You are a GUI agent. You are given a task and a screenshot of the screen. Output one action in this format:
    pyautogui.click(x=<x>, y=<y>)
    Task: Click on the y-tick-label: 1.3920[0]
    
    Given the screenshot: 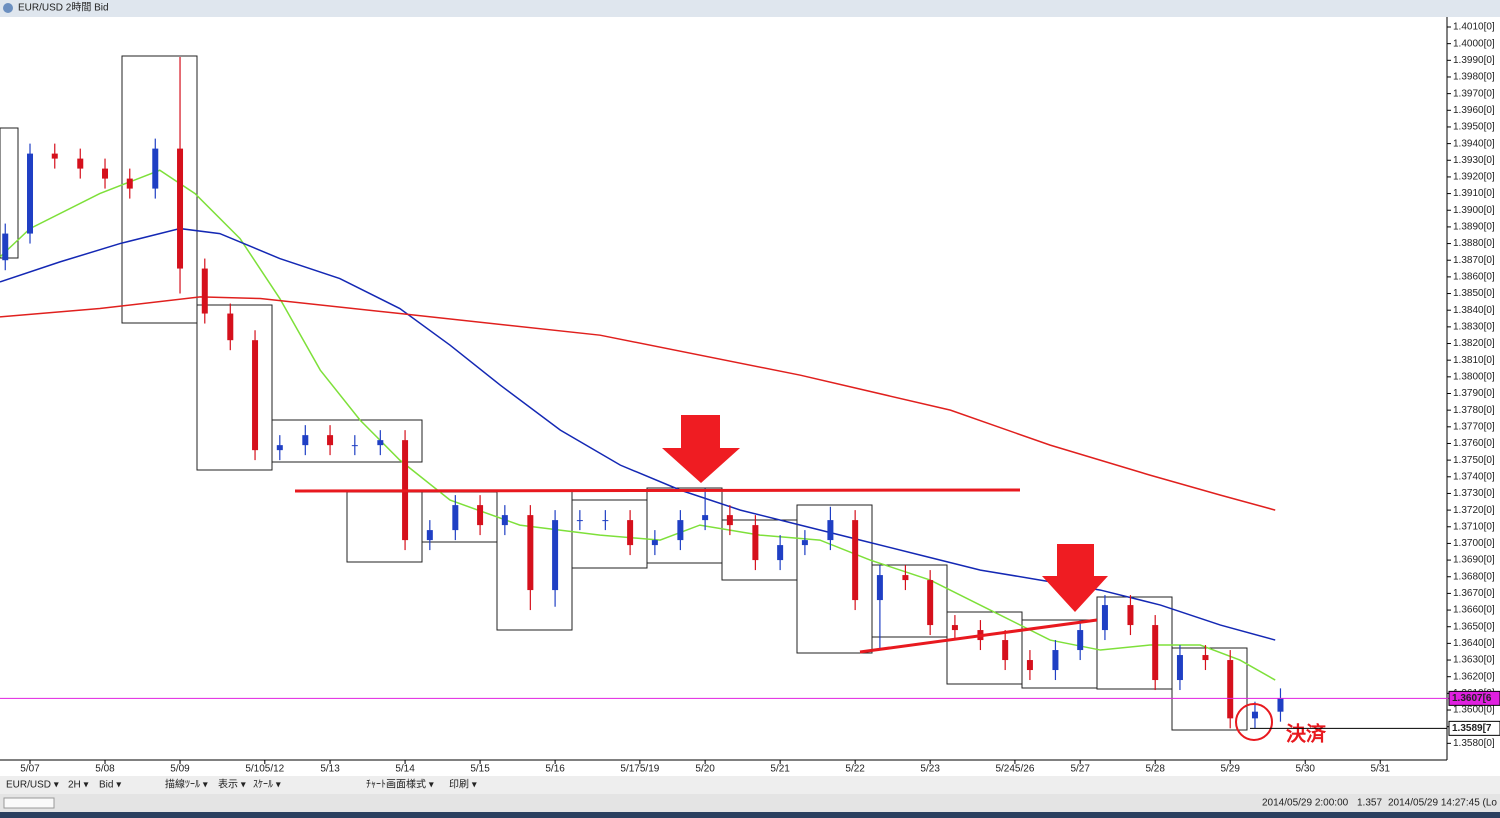 What is the action you would take?
    pyautogui.click(x=1474, y=177)
    